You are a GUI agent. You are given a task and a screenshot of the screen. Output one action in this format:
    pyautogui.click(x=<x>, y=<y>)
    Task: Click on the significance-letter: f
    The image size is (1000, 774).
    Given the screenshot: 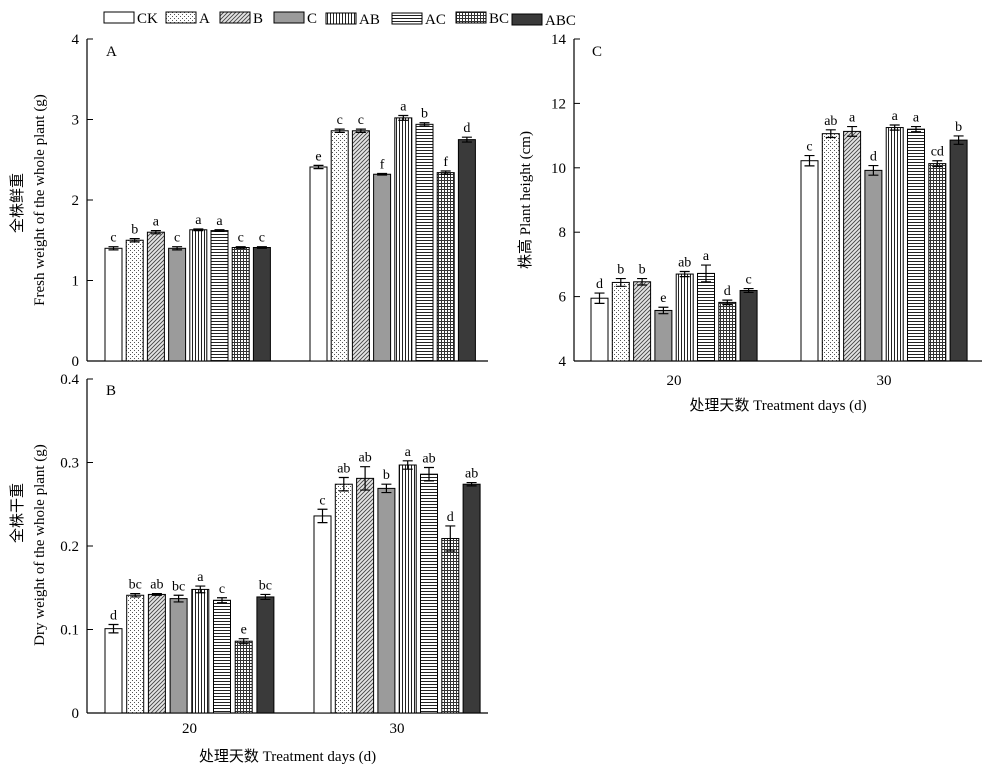 What is the action you would take?
    pyautogui.click(x=445, y=162)
    